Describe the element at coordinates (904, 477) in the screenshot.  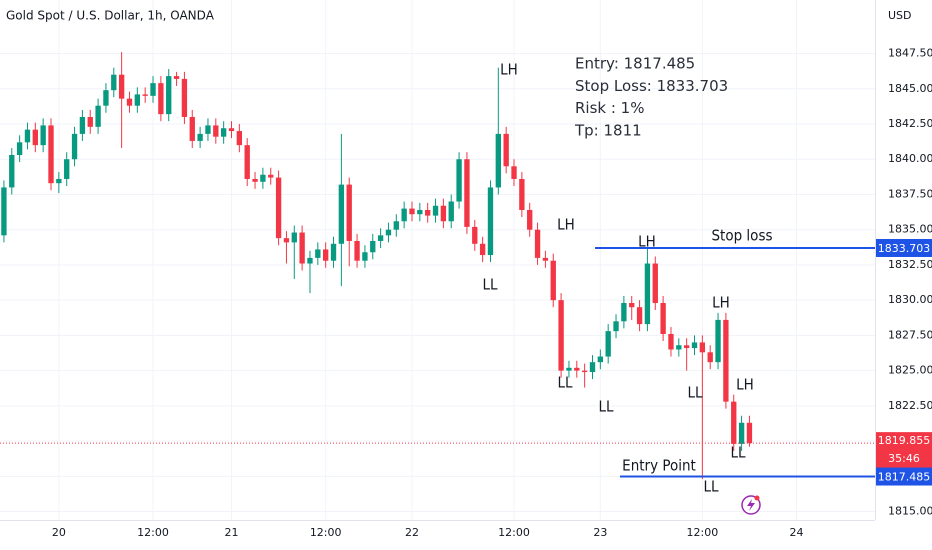
I see `entry-line-label: 1817.485` at that location.